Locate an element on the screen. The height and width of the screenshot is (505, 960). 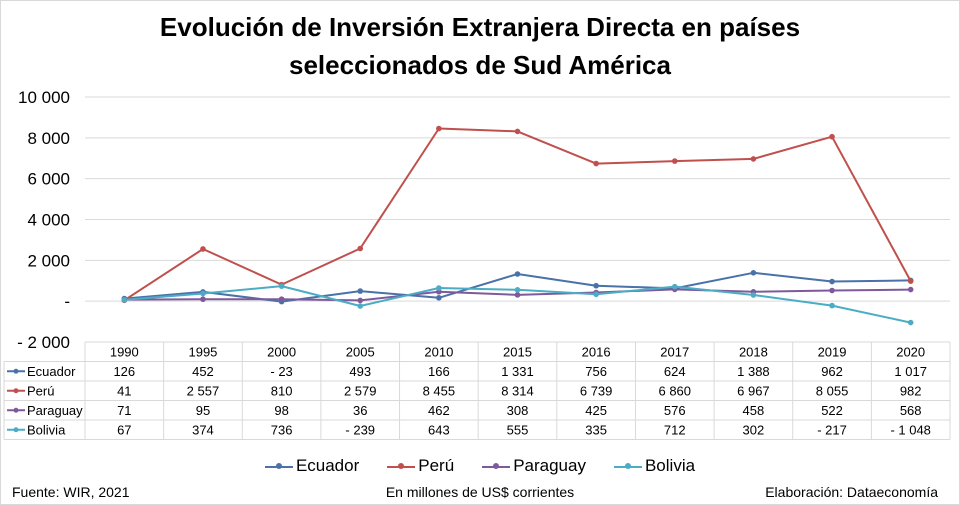
x-tick-label: 2019 is located at coordinates (832, 352).